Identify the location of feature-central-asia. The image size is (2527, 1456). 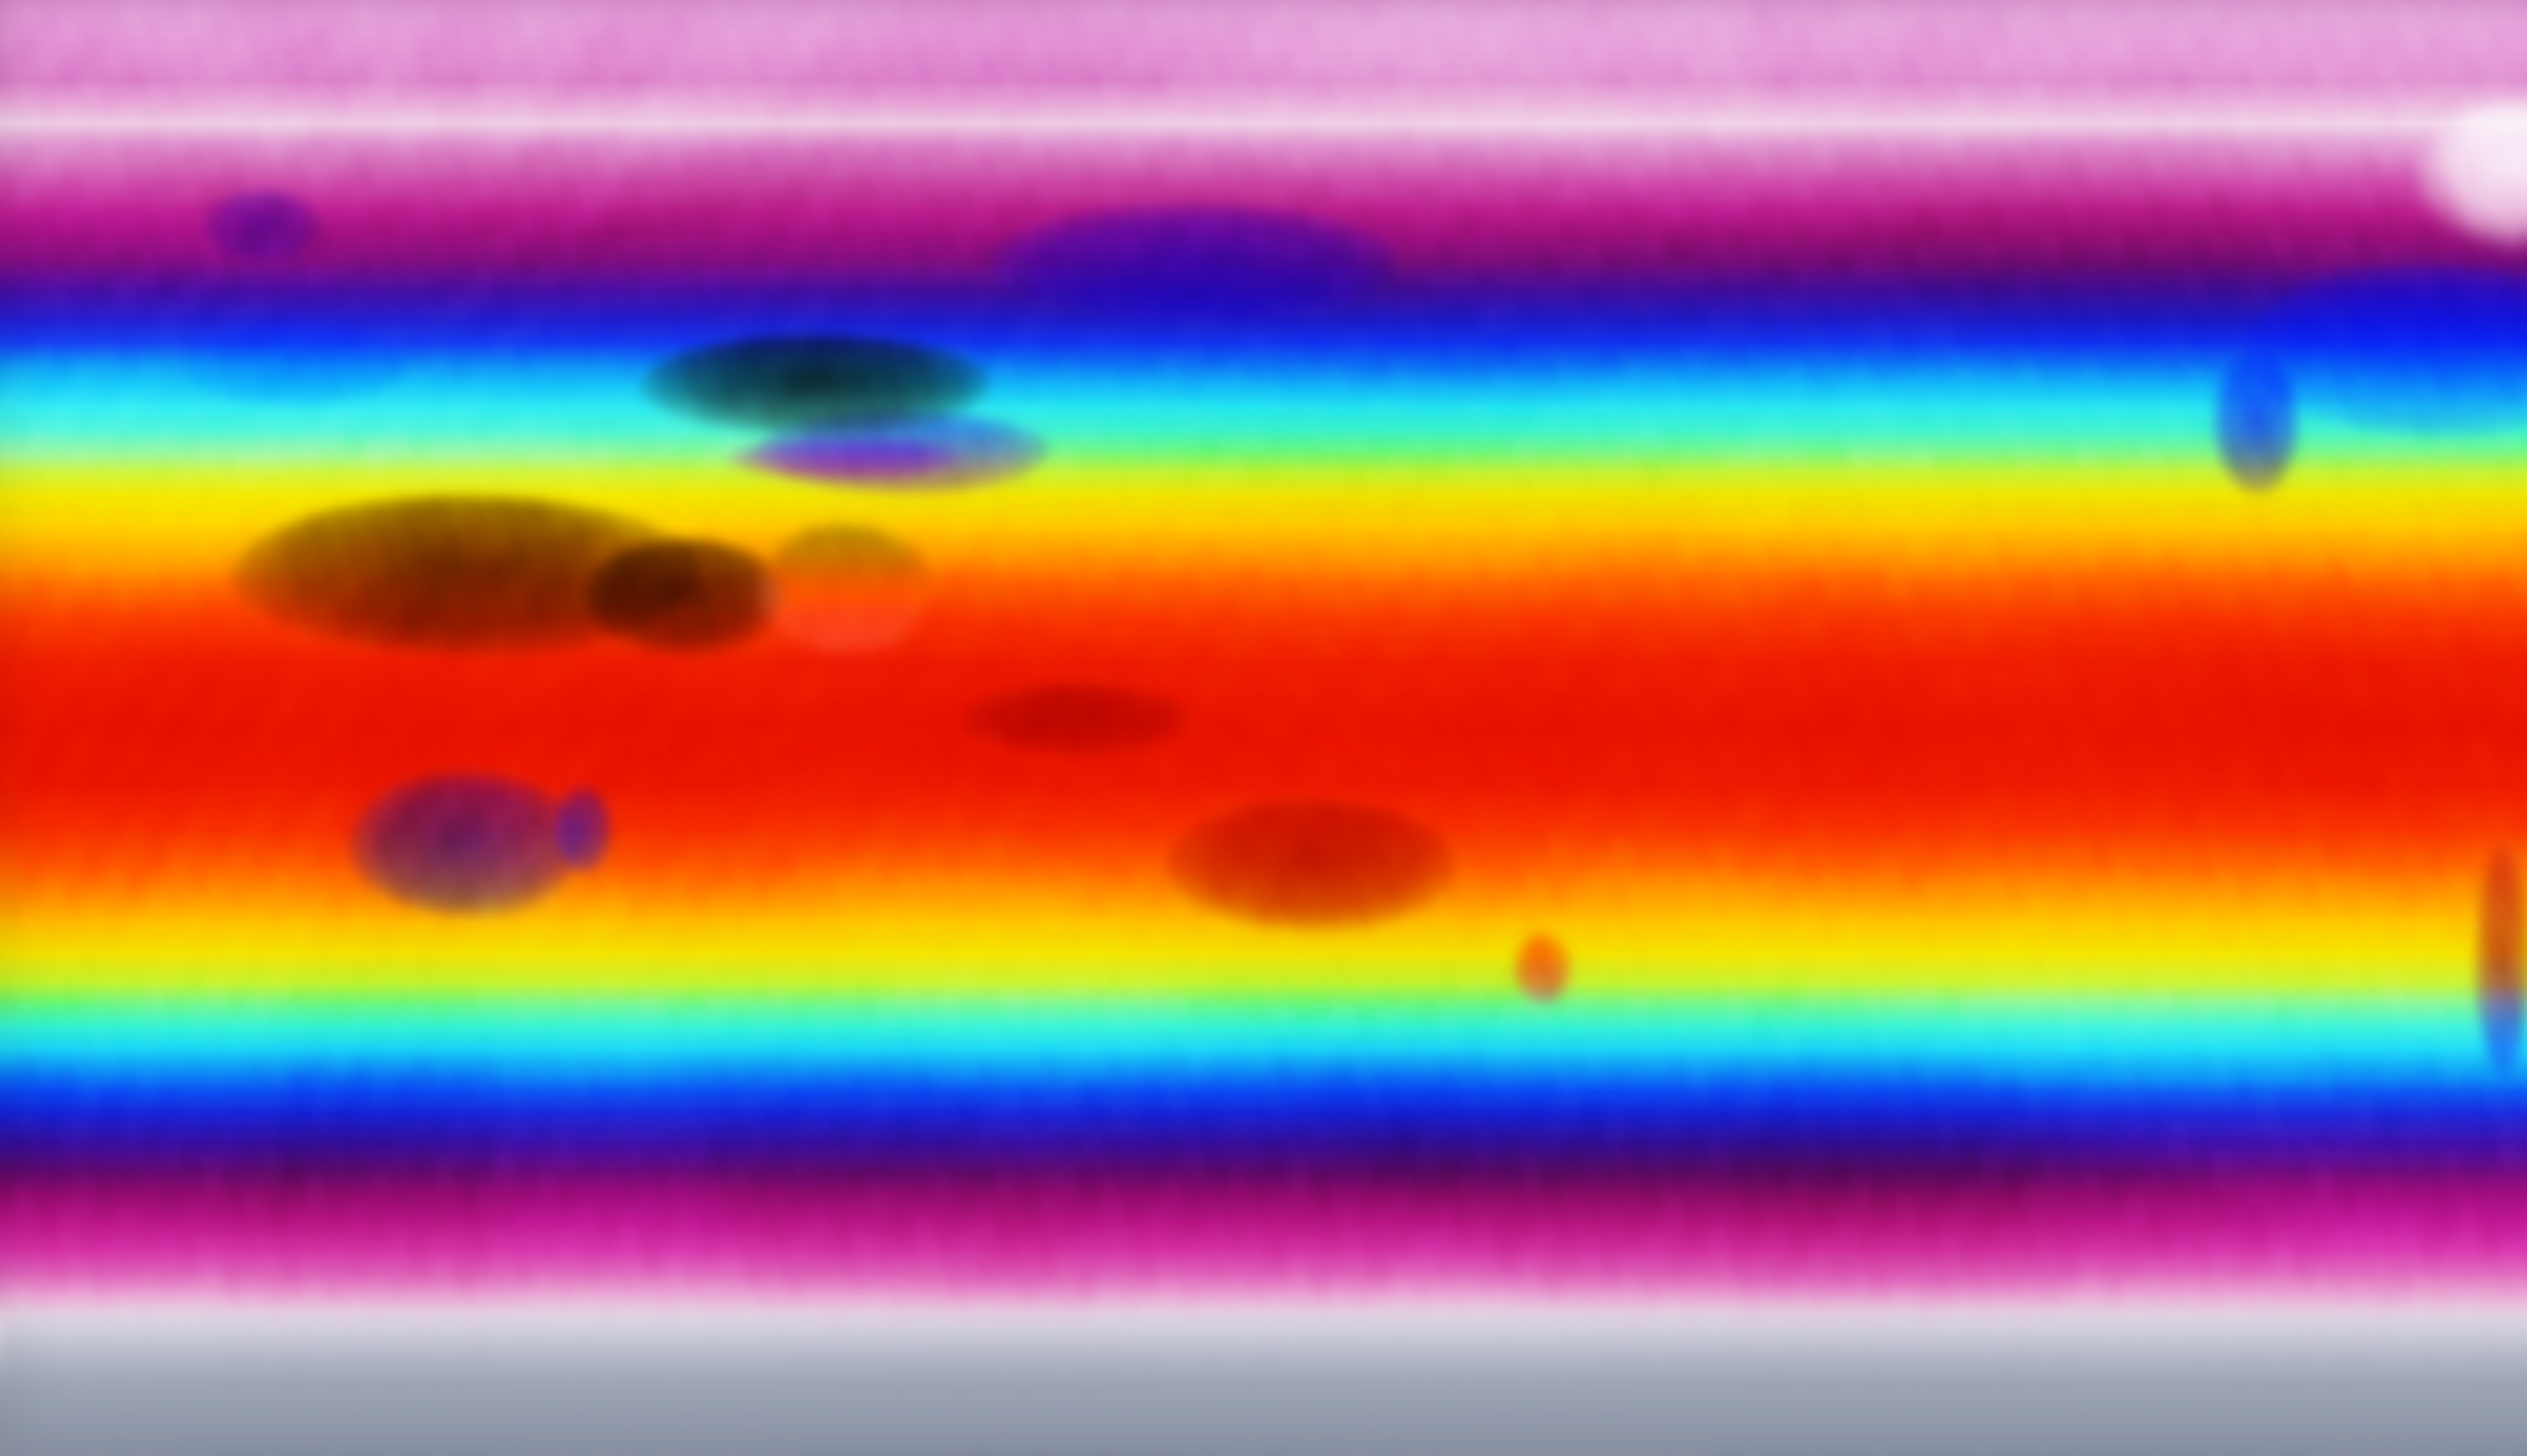
(815, 386).